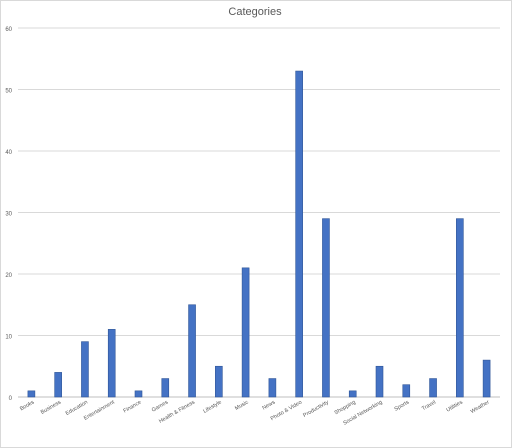 The image size is (512, 448). Describe the element at coordinates (11, 399) in the screenshot. I see `y-tick-label: 0` at that location.